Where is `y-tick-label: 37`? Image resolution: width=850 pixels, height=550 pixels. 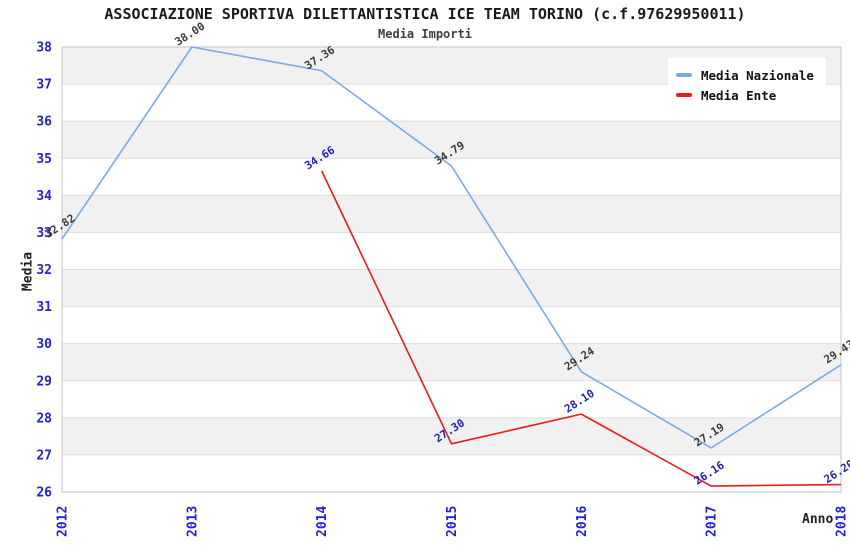
y-tick-label: 37 is located at coordinates (44, 85).